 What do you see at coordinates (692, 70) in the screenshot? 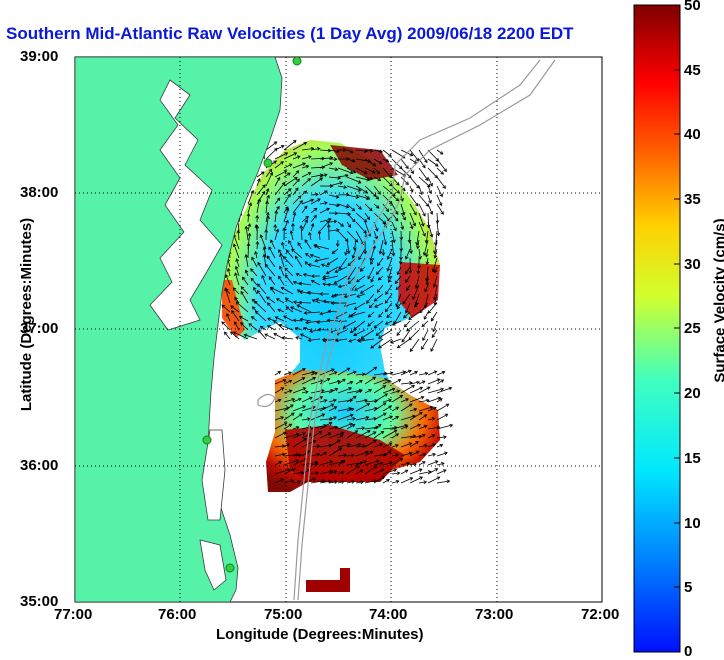
I see `colorbar-tick-label: 45` at bounding box center [692, 70].